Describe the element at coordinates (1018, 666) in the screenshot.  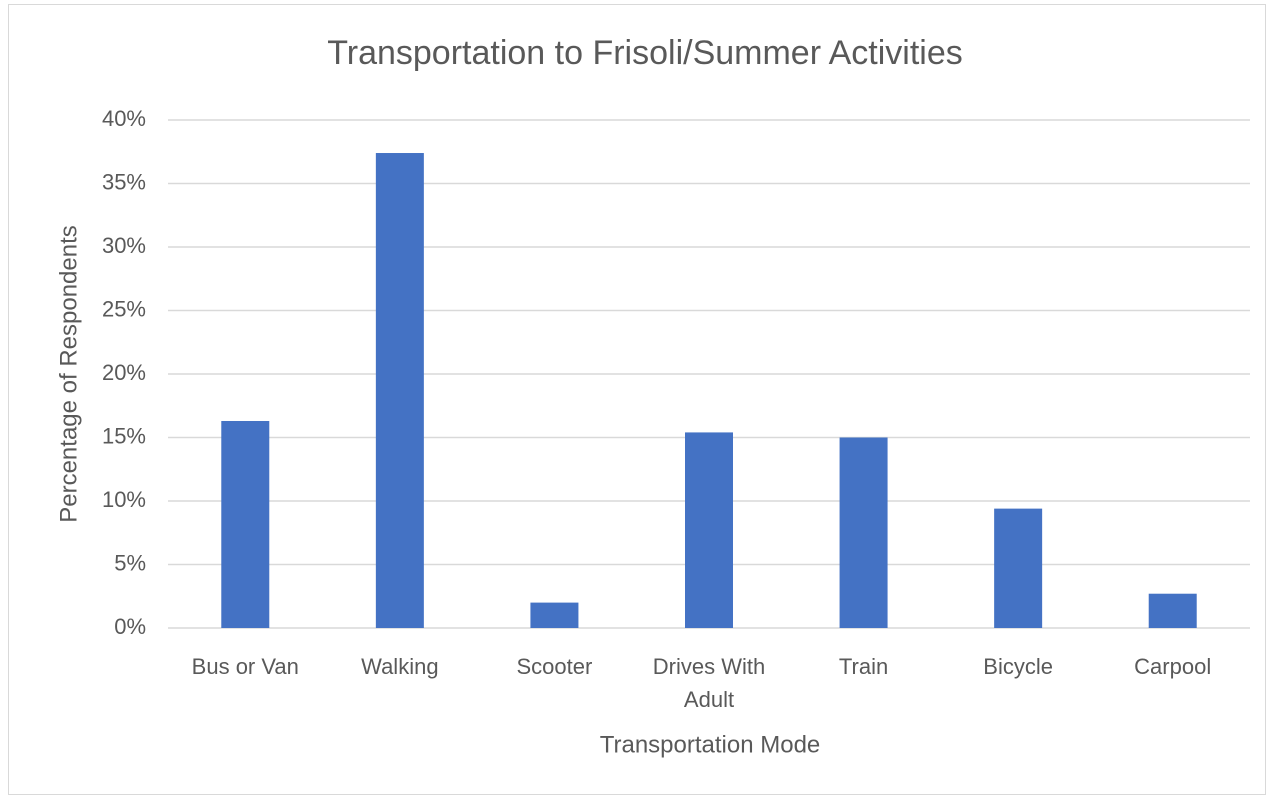
I see `x-tick-label: Bicycle` at that location.